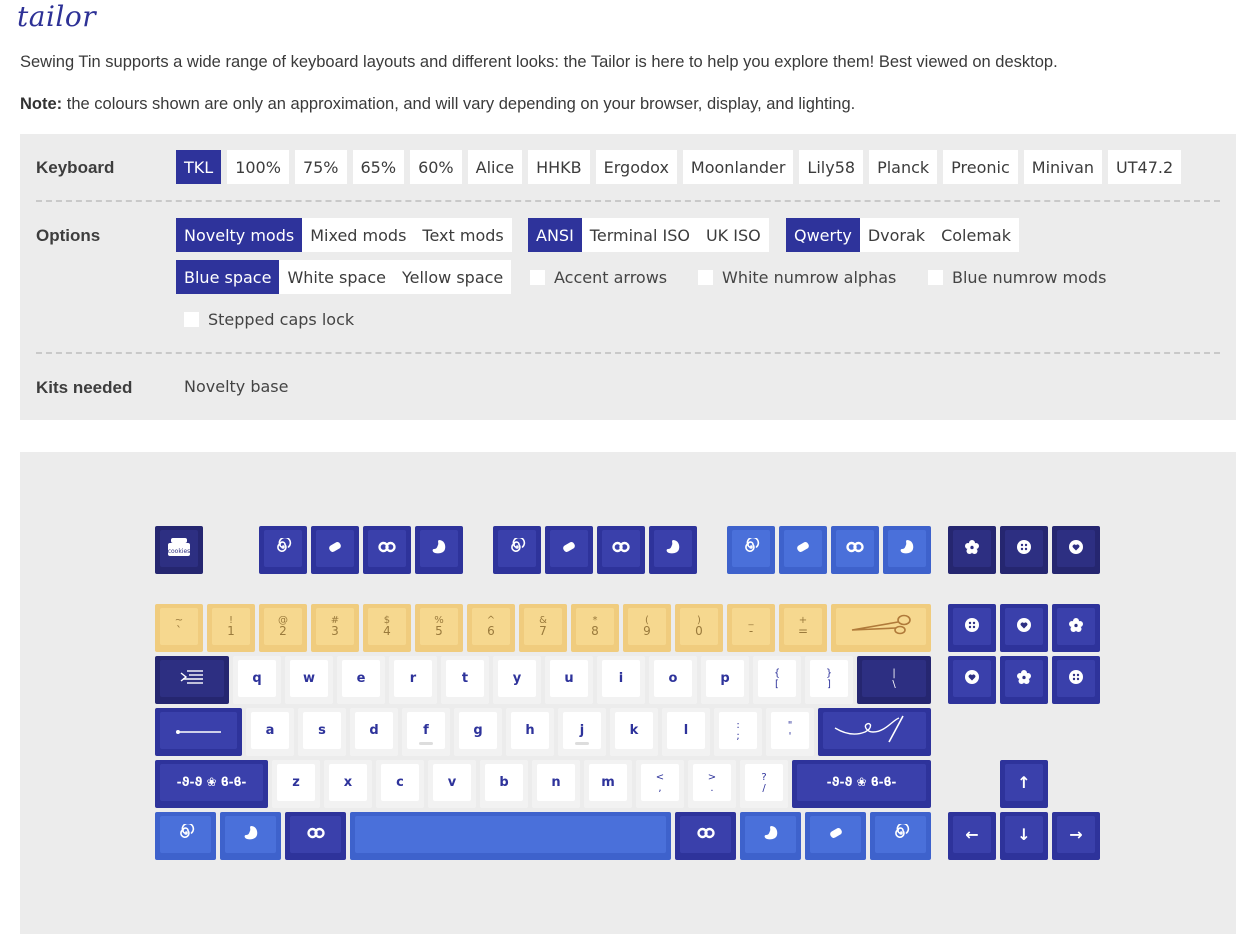 Image resolution: width=1241 pixels, height=943 pixels. Describe the element at coordinates (803, 628) in the screenshot. I see `number-row-key: + =` at that location.